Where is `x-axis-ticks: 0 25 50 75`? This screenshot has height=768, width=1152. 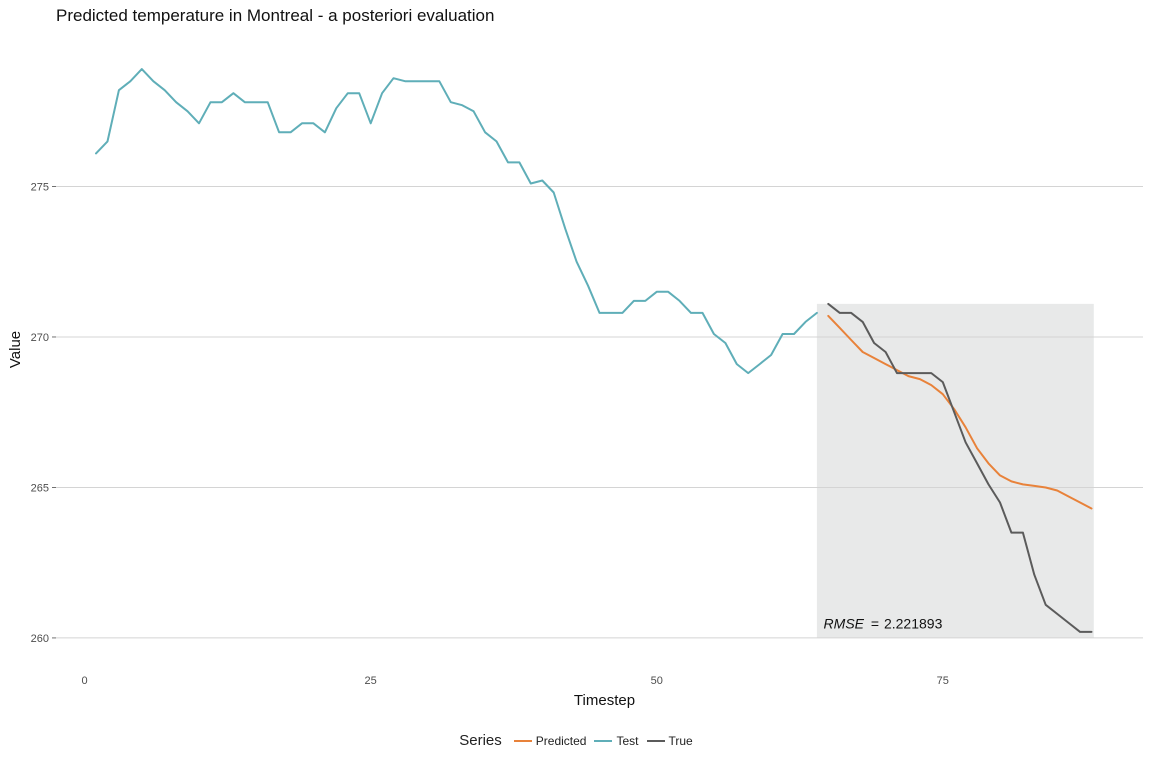
x-axis-ticks: 0 25 50 75 is located at coordinates (515, 681).